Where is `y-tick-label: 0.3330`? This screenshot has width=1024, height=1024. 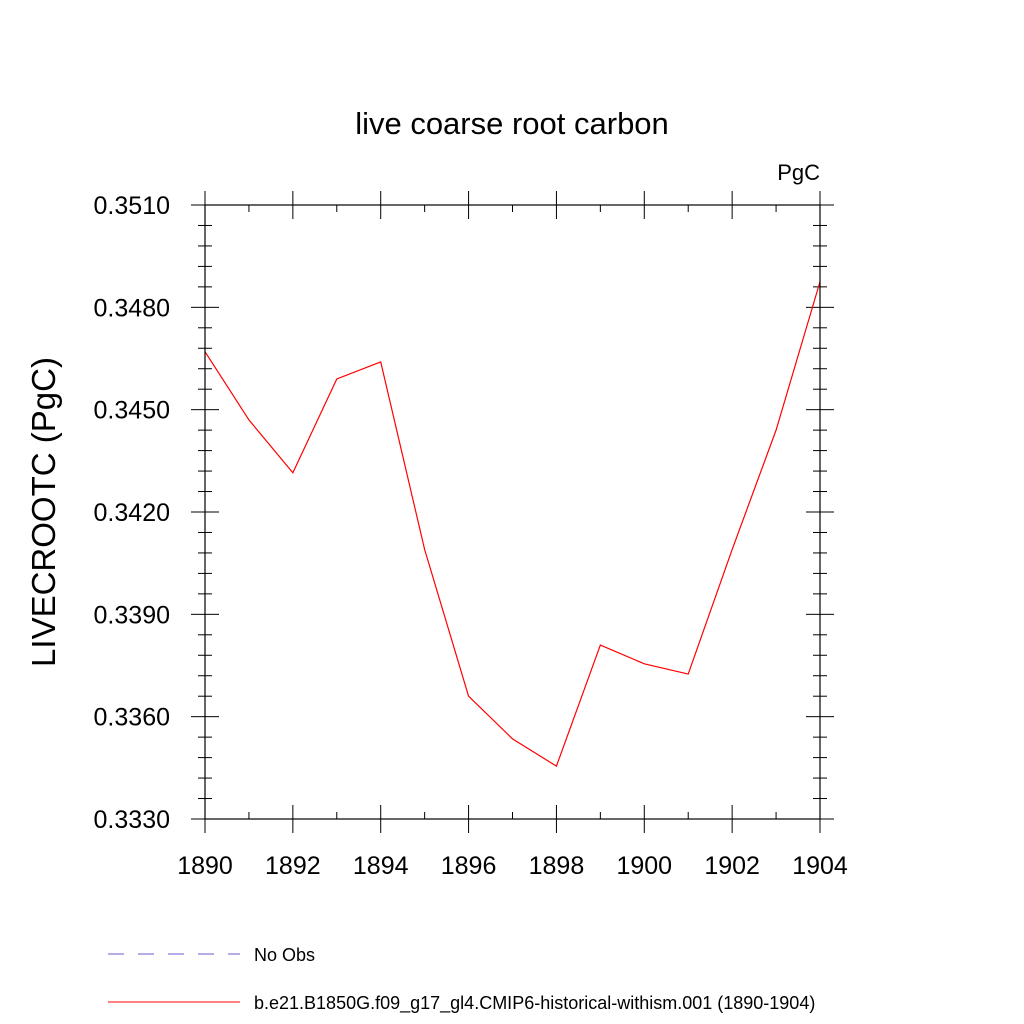 y-tick-label: 0.3330 is located at coordinates (132, 820).